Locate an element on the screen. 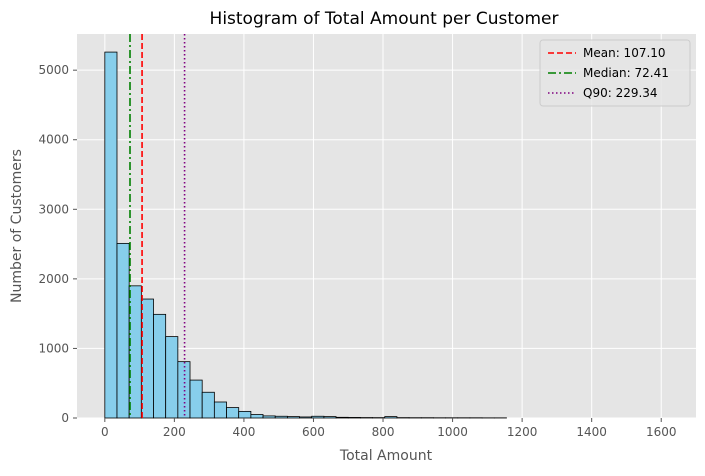 This screenshot has height=476, width=705. x-axis-ticks: 0 200 400 600 800 1000 1200 1400 1600 is located at coordinates (388, 428).